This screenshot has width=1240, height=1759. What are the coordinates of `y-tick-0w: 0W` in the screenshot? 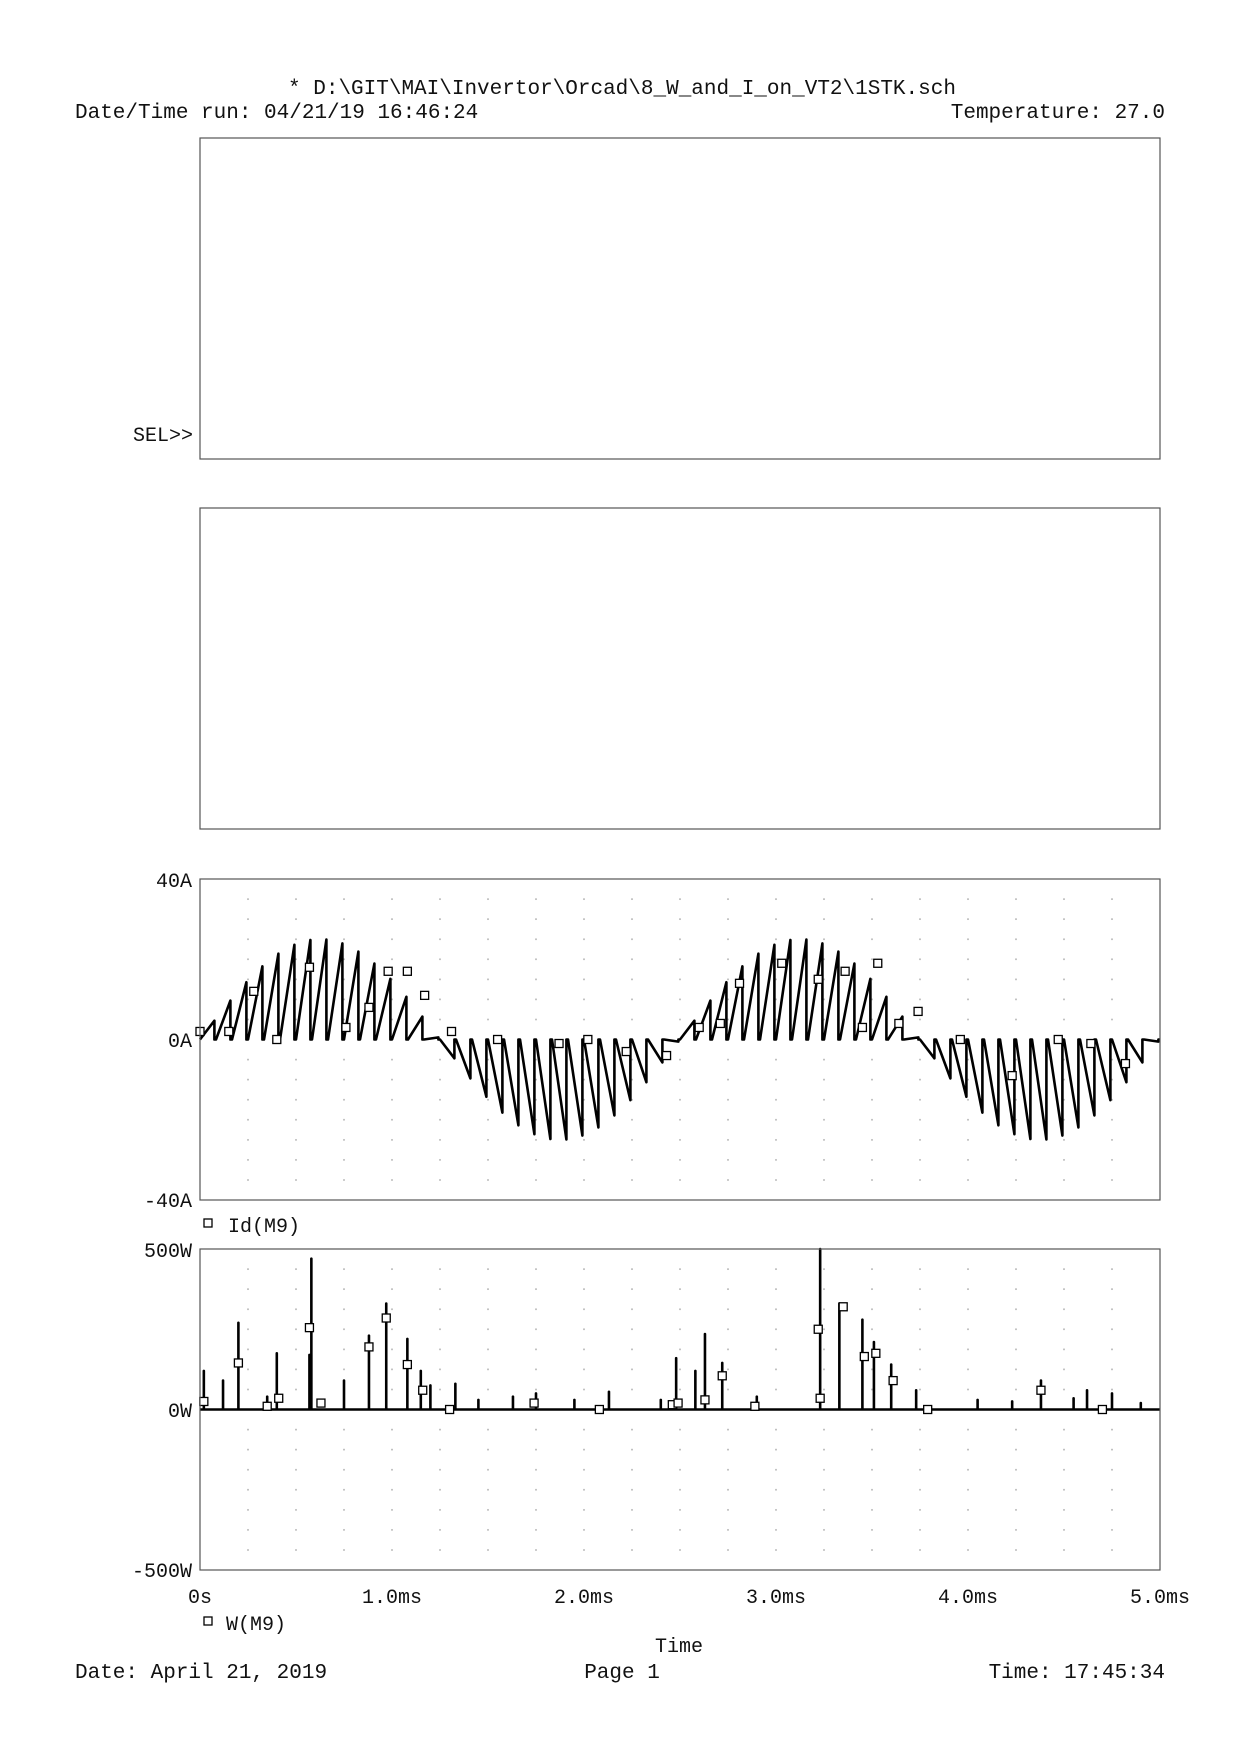 It's located at (180, 1412).